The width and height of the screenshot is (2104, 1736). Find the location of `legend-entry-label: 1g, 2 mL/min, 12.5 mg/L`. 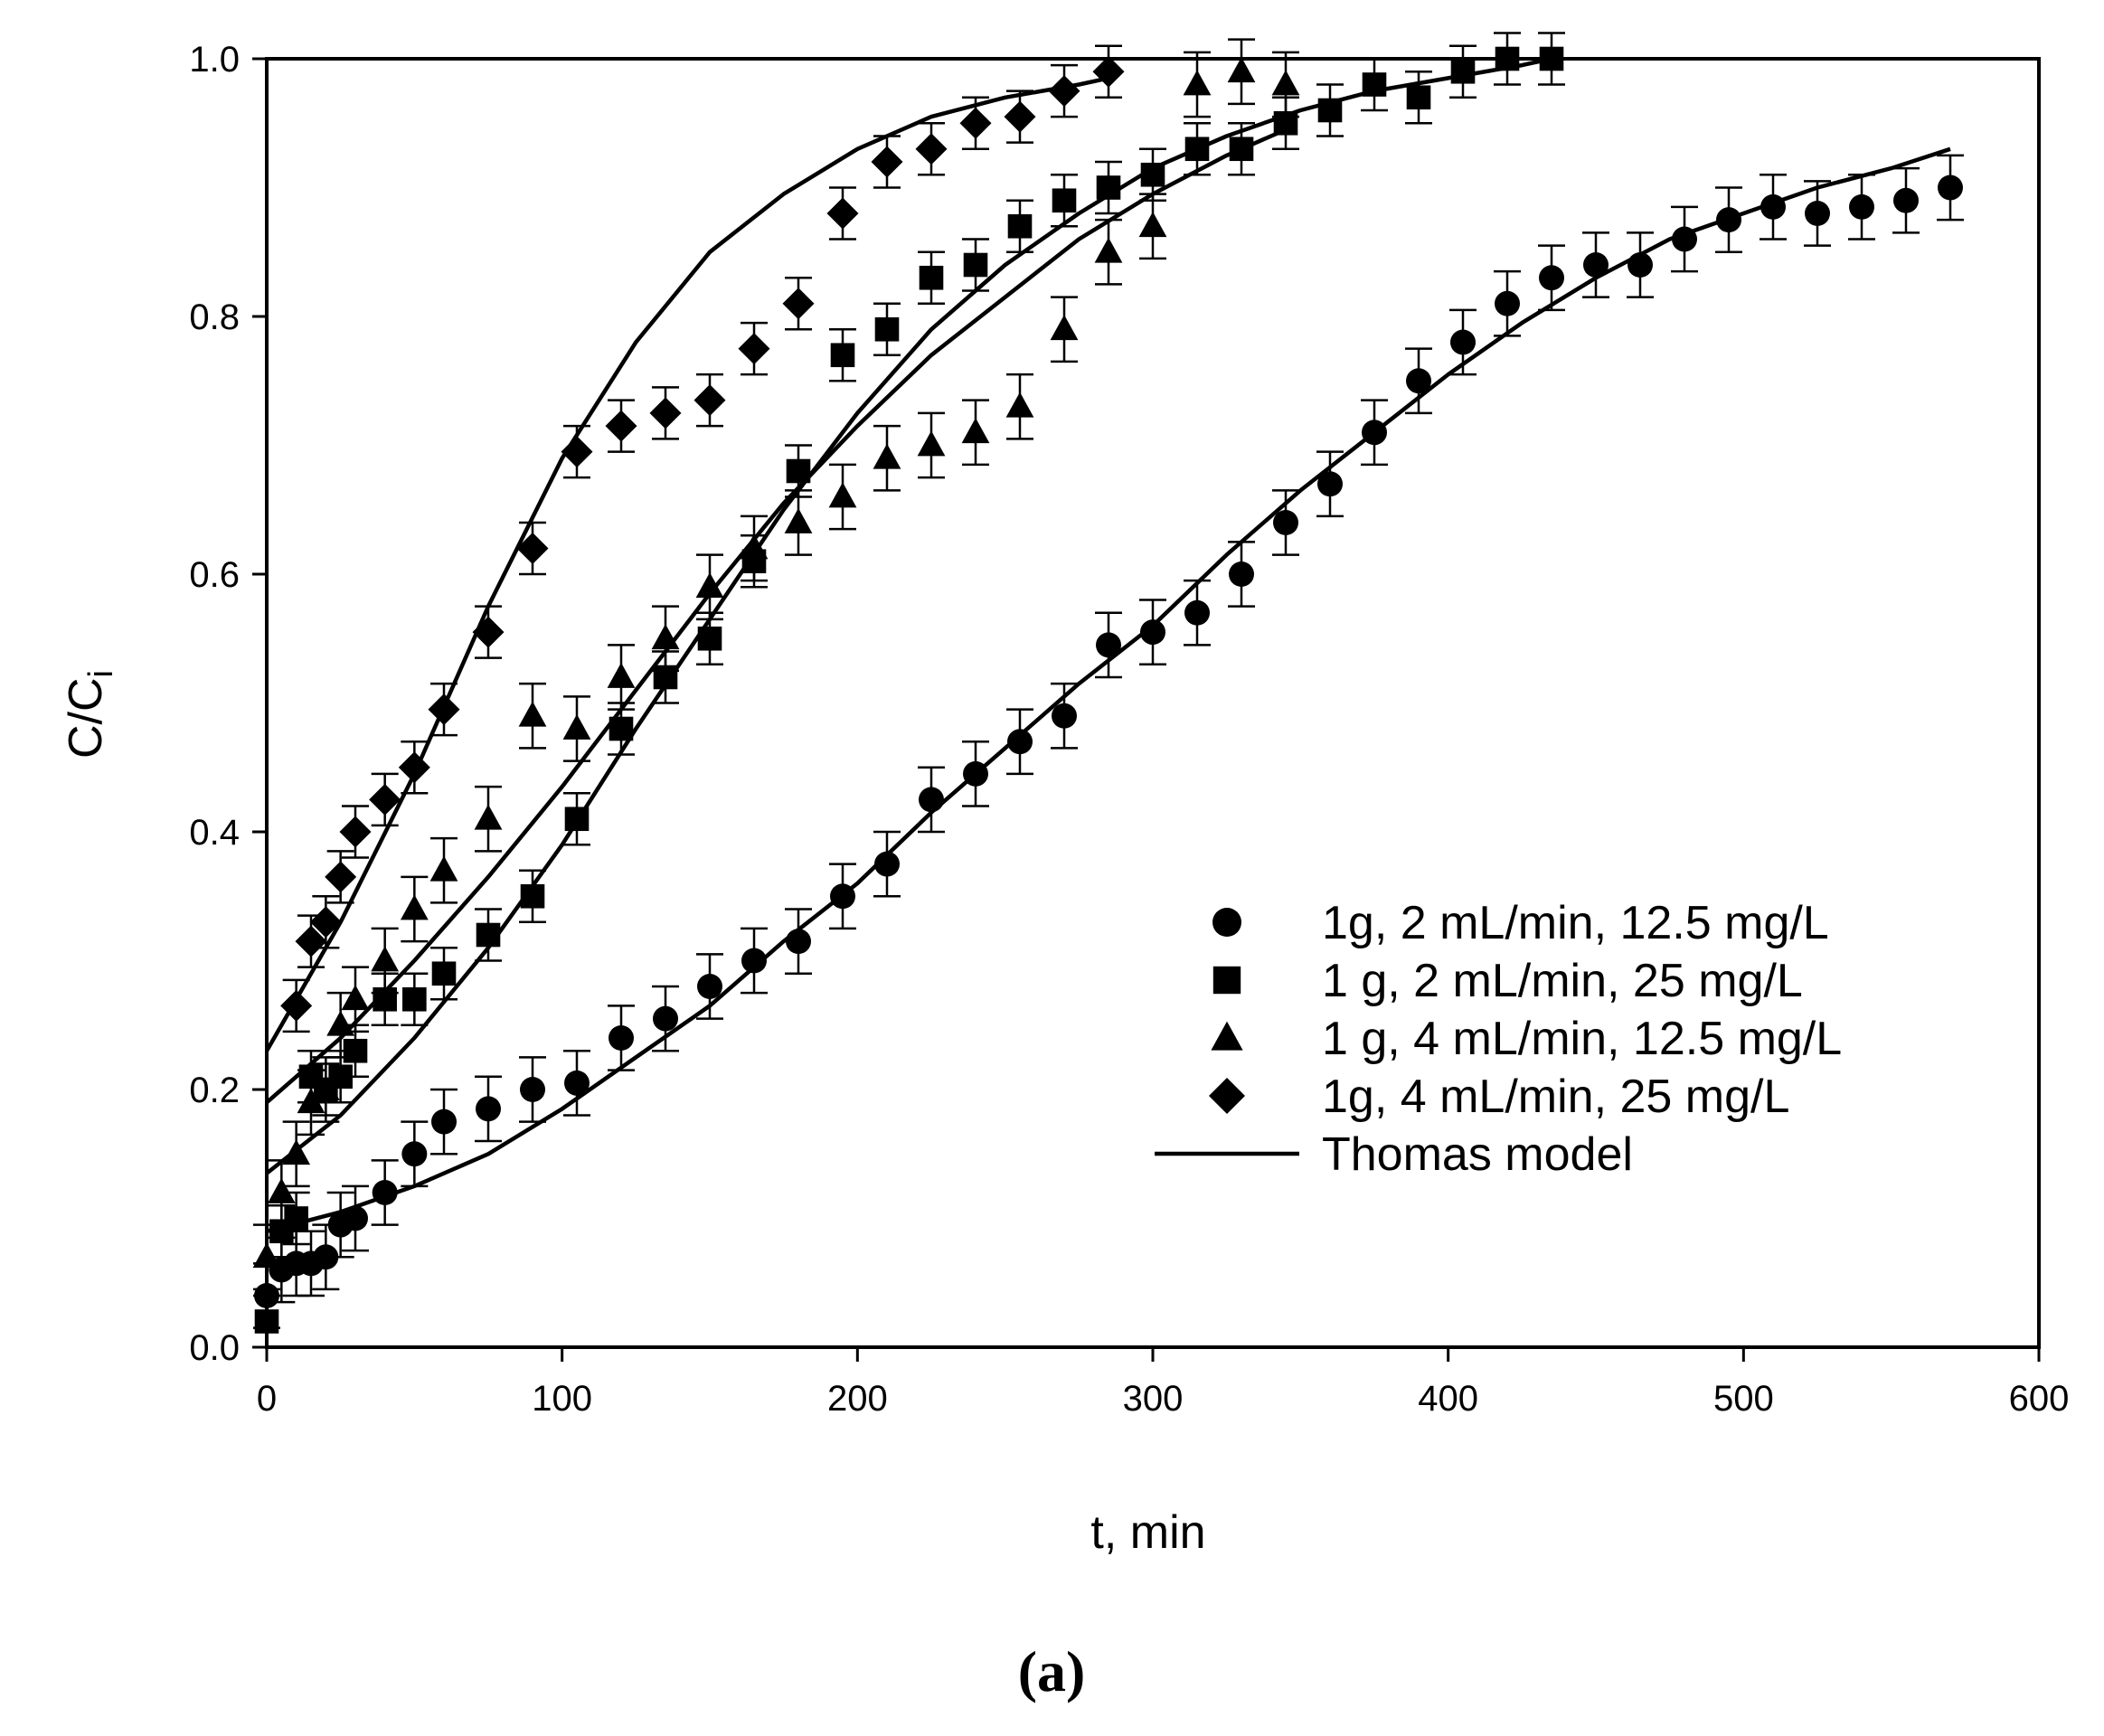

legend-entry-label: 1g, 2 mL/min, 12.5 mg/L is located at coordinates (1575, 923).